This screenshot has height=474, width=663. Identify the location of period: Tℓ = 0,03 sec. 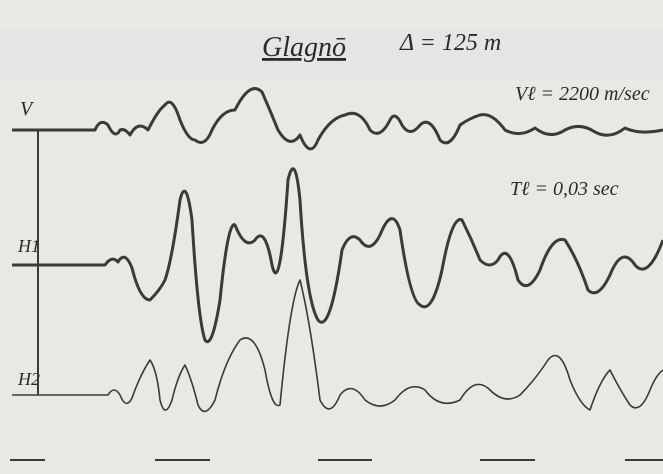
(564, 189).